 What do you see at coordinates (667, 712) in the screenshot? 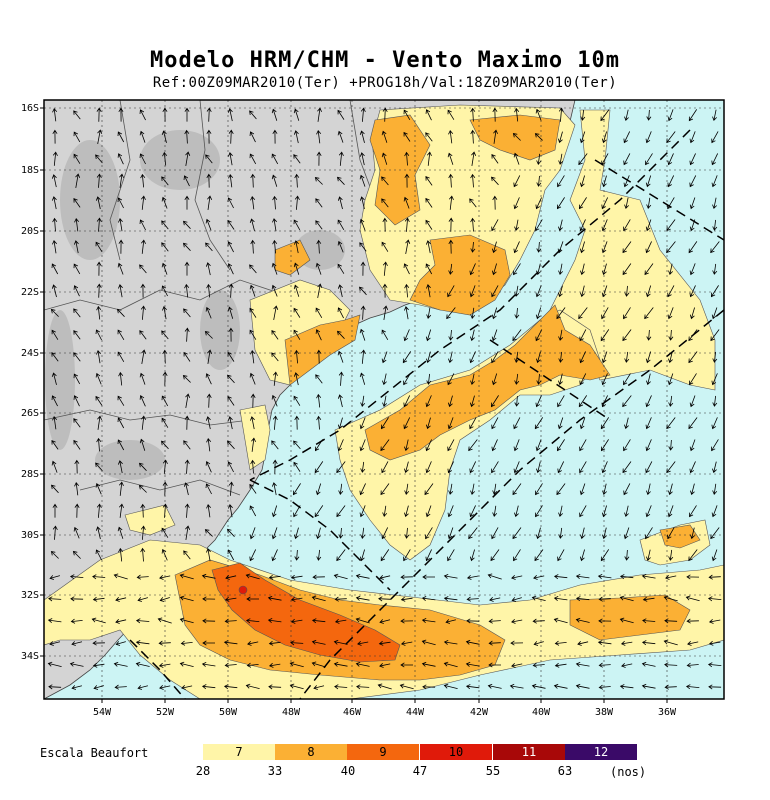
I see `lon-label: 36W` at bounding box center [667, 712].